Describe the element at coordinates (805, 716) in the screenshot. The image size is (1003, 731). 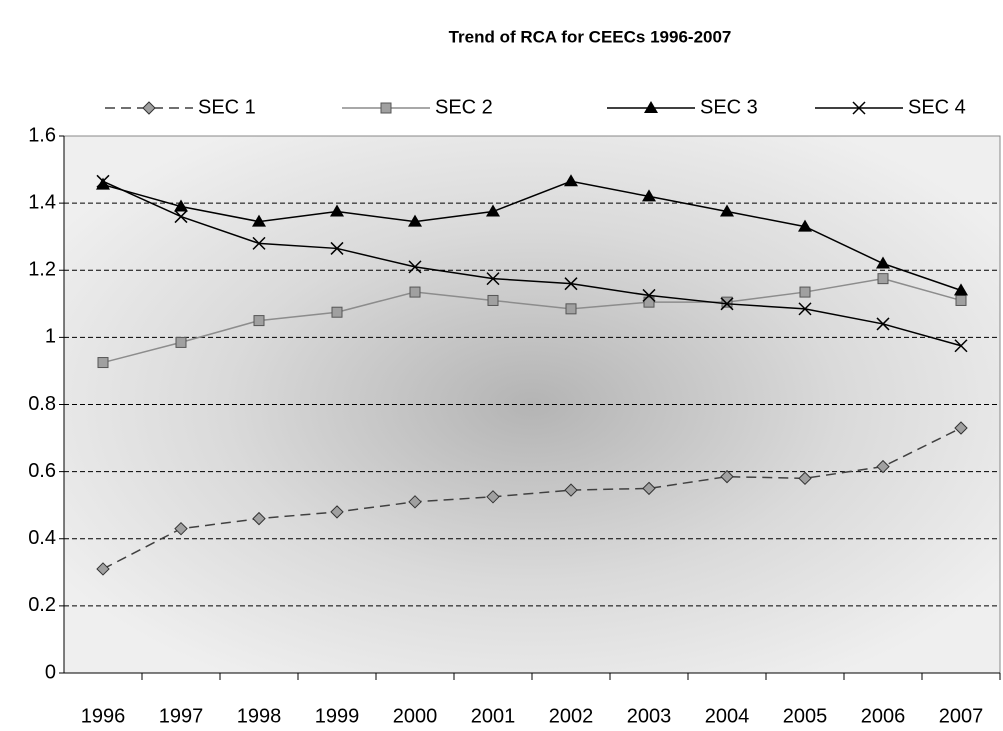
I see `x-tick-label: 2005` at that location.